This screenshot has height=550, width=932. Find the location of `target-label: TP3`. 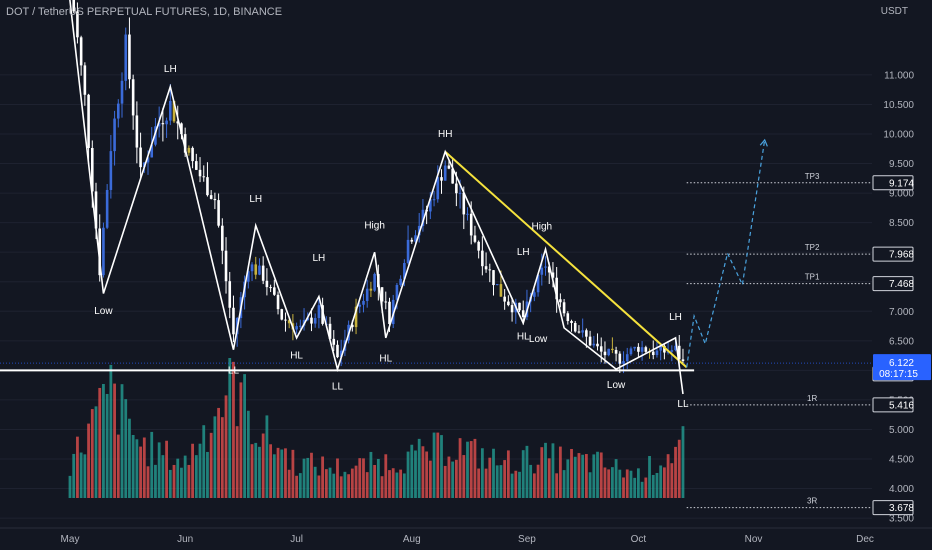

target-label: TP3 is located at coordinates (812, 176).